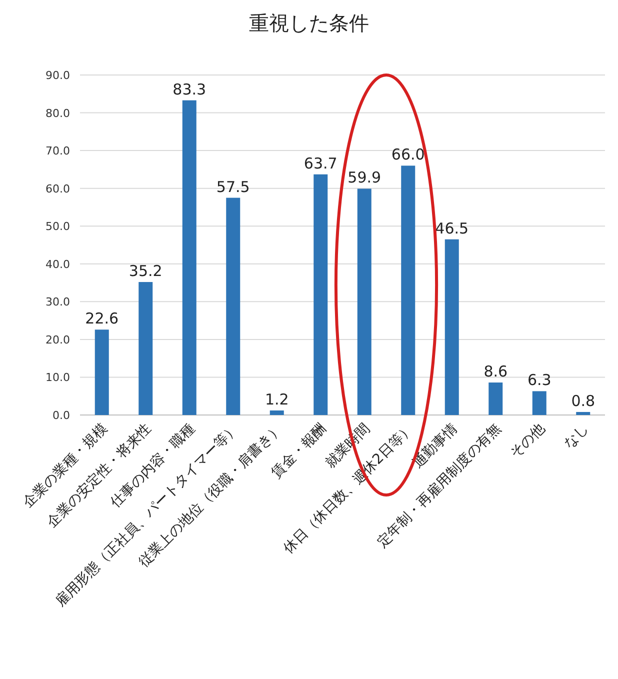 Image resolution: width=618 pixels, height=679 pixels. I want to click on data-label: 66.0, so click(408, 155).